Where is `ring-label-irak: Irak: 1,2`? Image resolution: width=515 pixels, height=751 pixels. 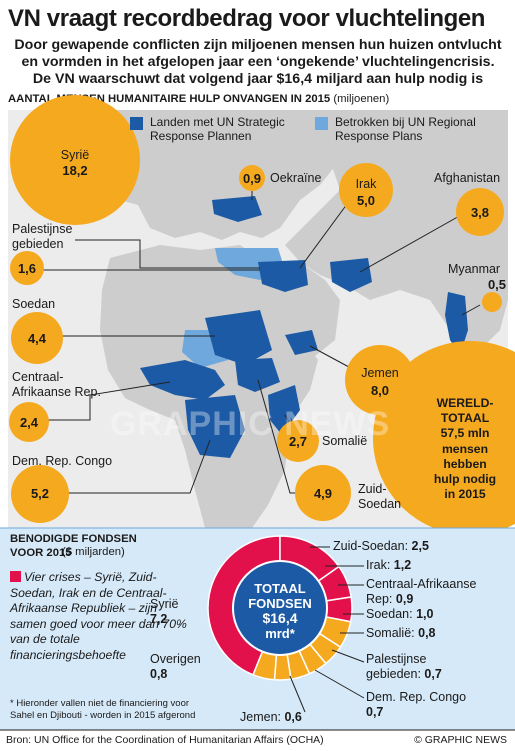 ring-label-irak: Irak: 1,2 is located at coordinates (388, 565).